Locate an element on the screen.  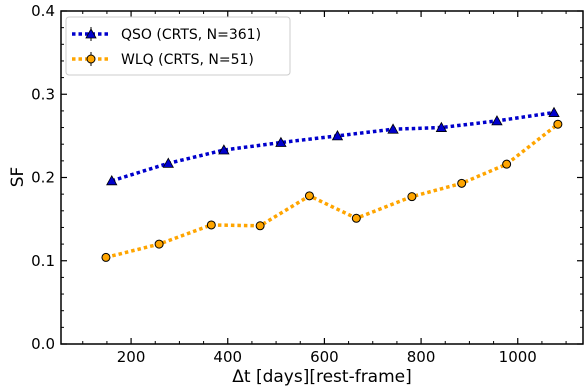
legend-label: QSO (CRTS, N=361) is located at coordinates (191, 35).